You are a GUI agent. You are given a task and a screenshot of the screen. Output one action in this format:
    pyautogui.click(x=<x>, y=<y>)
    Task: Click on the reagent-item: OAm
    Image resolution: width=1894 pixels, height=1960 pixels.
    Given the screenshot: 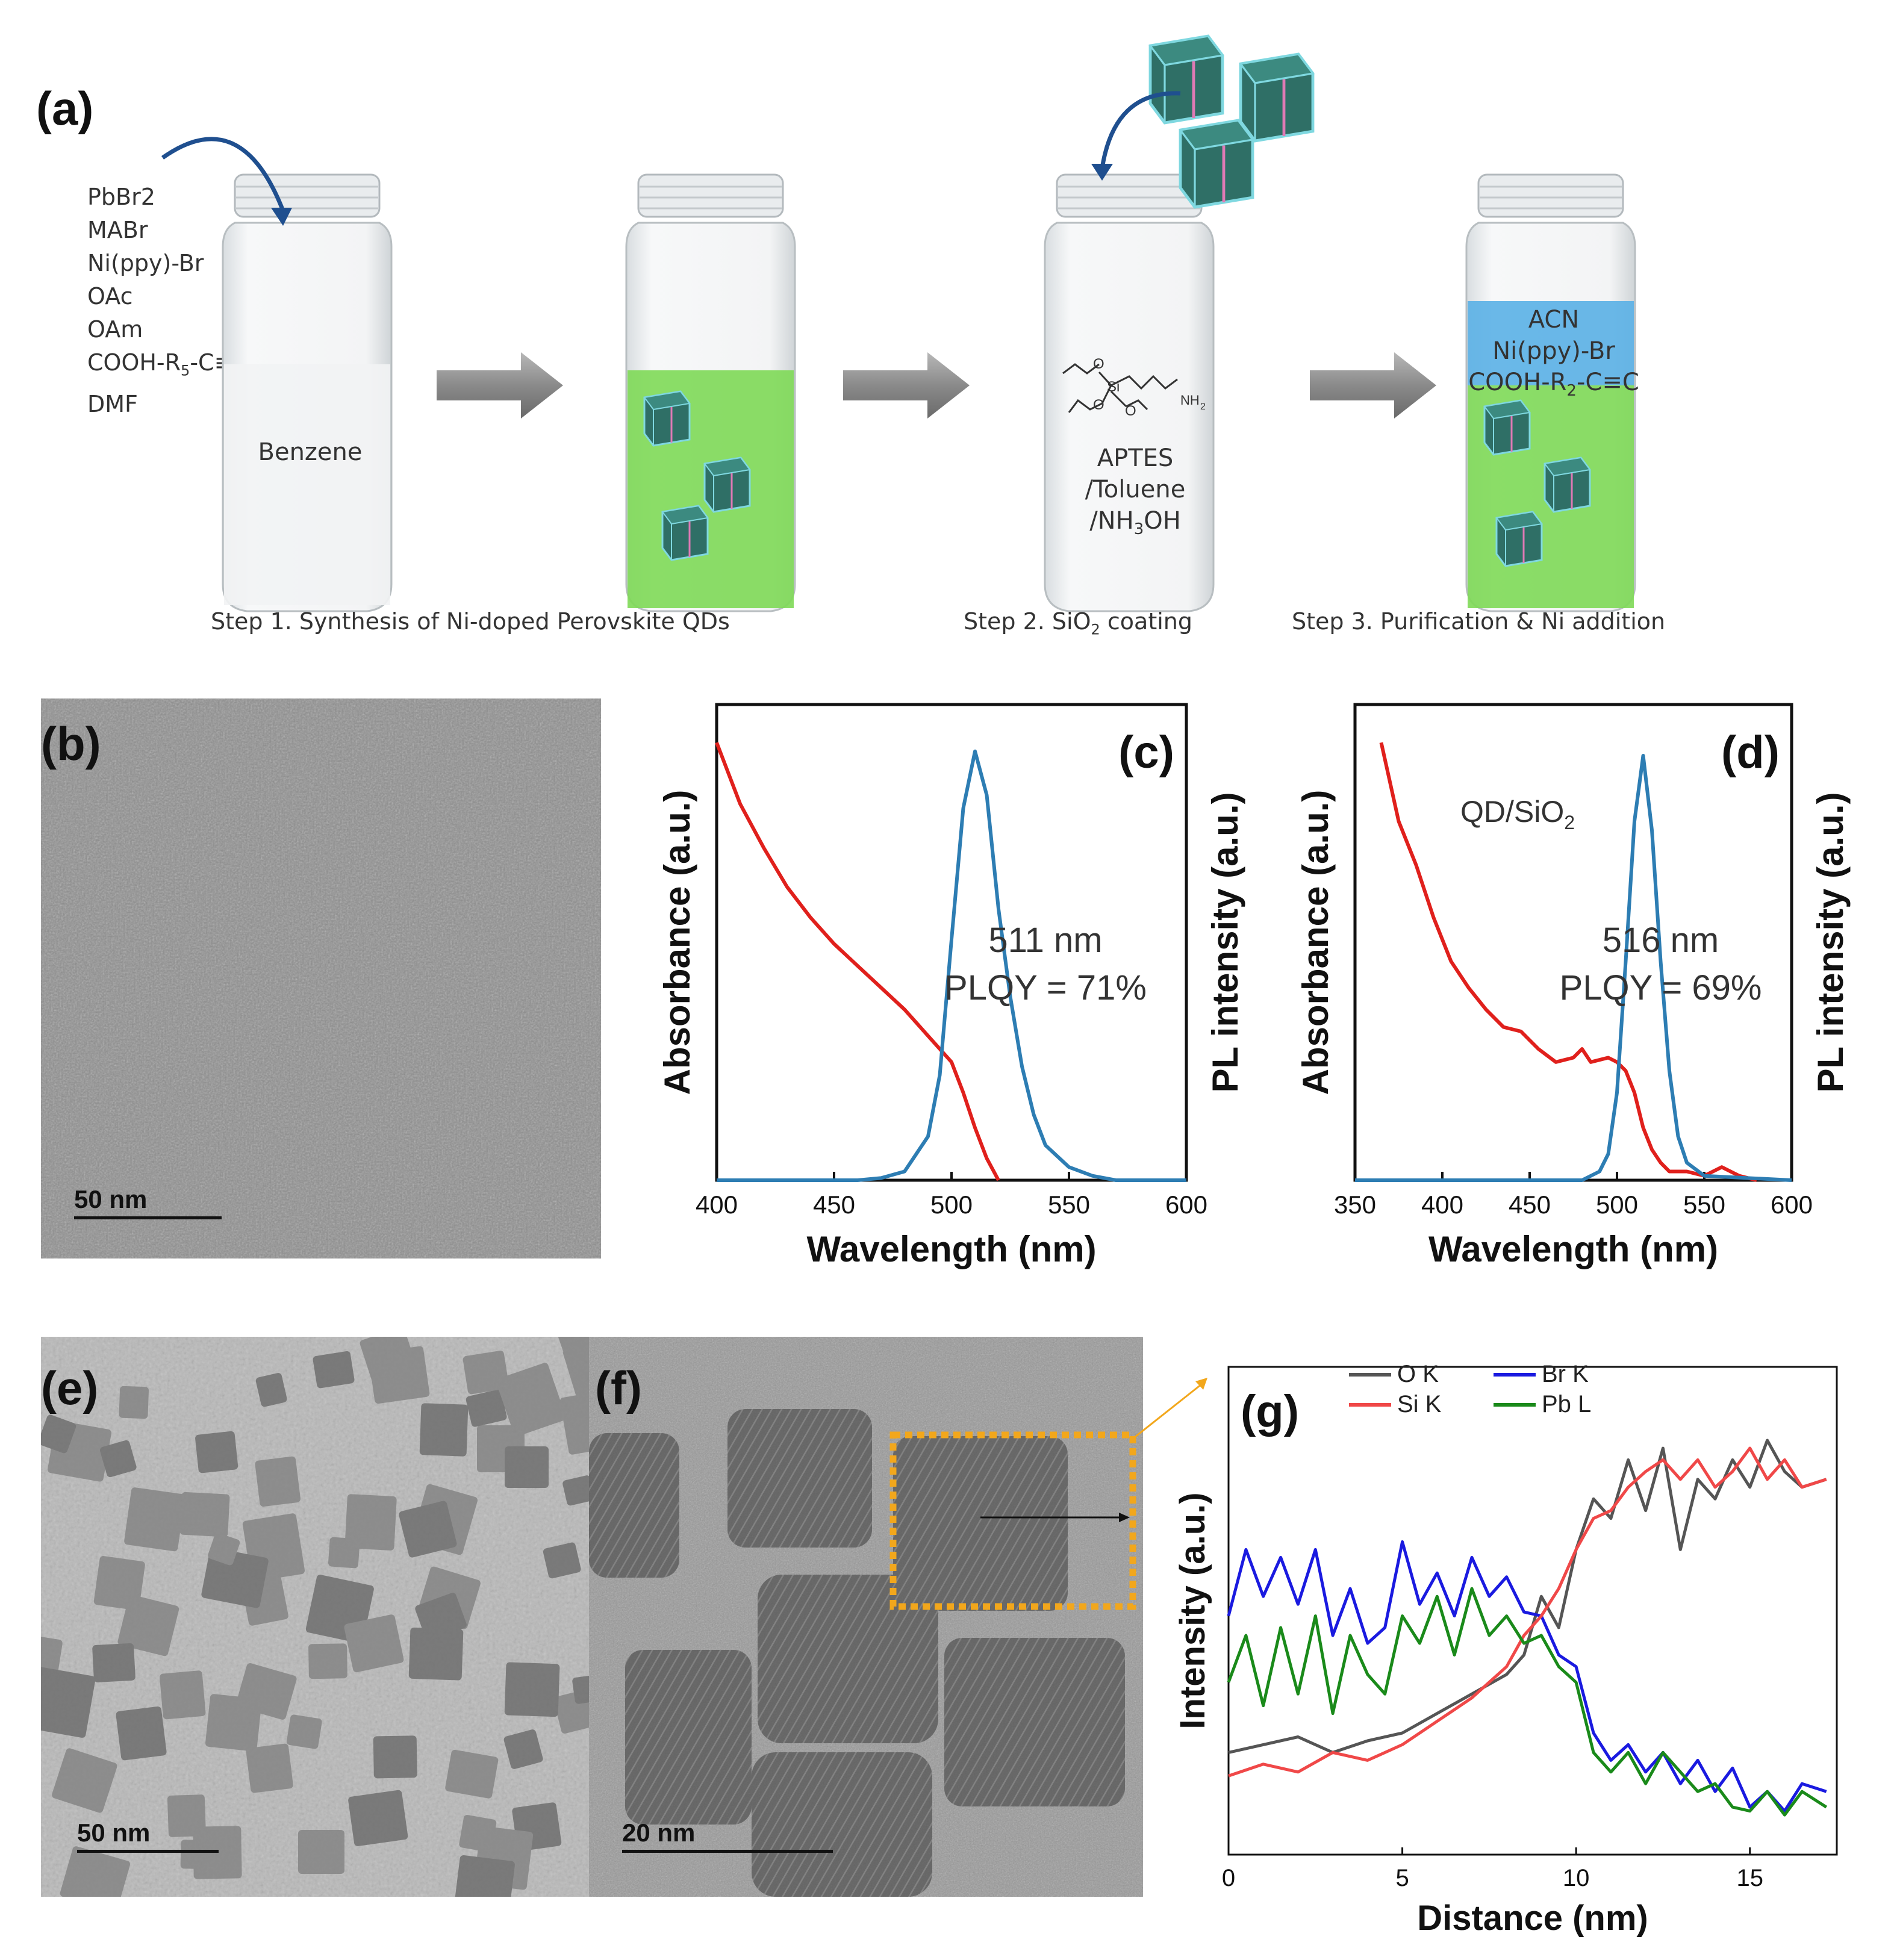 What is the action you would take?
    pyautogui.click(x=115, y=330)
    